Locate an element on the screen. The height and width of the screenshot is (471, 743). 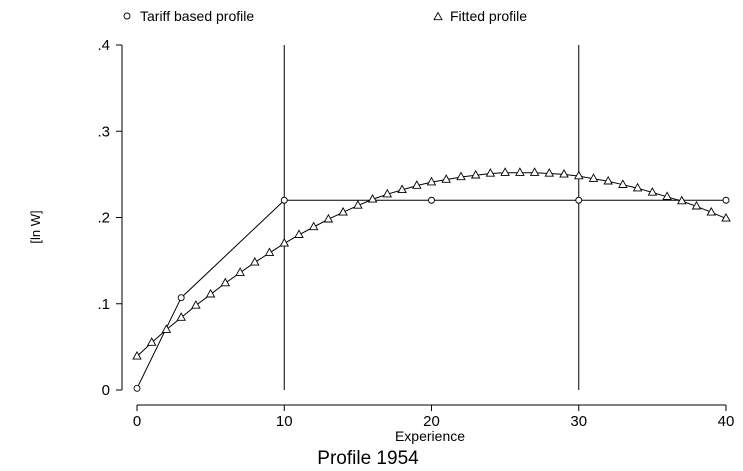
x-tick-label: 40 is located at coordinates (726, 421).